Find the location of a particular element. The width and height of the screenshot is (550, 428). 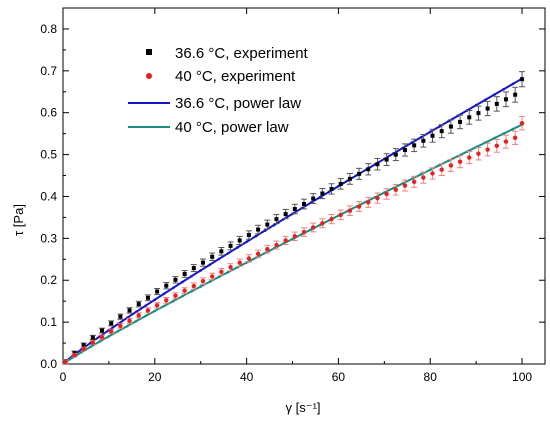

y-tick-label: 0.1 is located at coordinates (48, 322).